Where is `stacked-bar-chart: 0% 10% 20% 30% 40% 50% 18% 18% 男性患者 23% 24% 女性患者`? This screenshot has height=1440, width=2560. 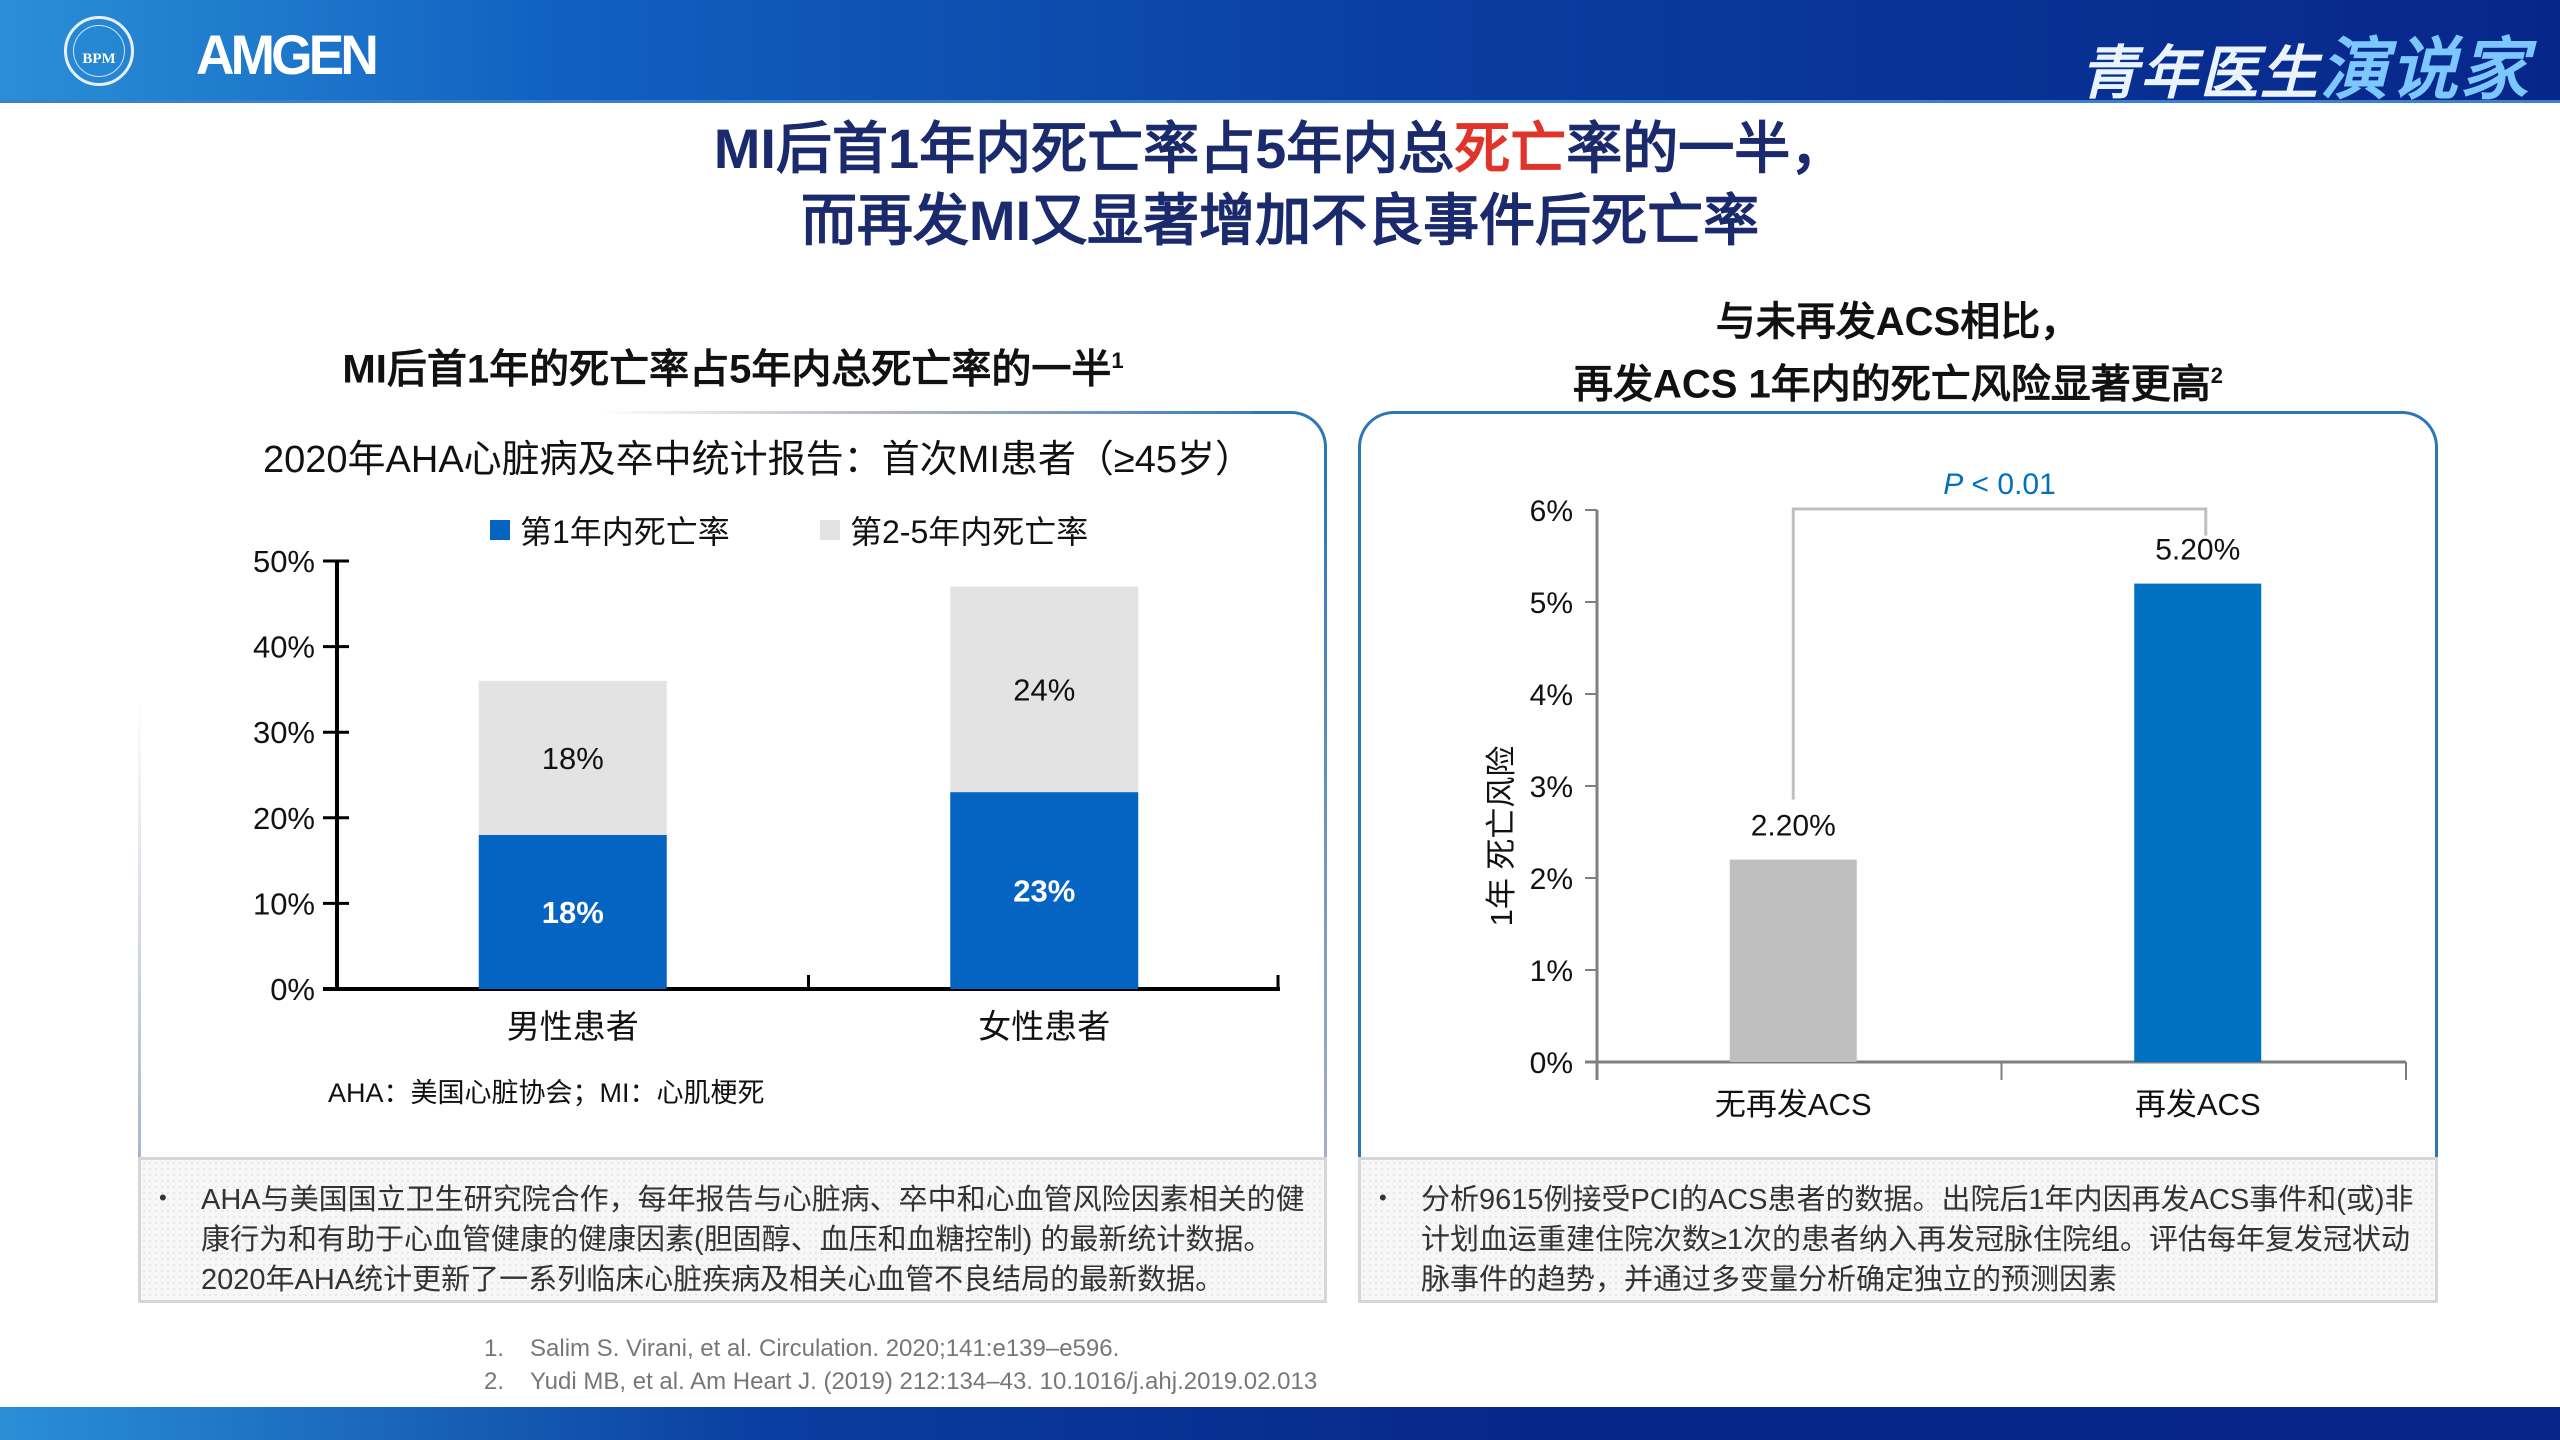 stacked-bar-chart: 0% 10% 20% 30% 40% 50% 18% 18% 男性患者 23% 24% 女性患者 is located at coordinates (766, 794).